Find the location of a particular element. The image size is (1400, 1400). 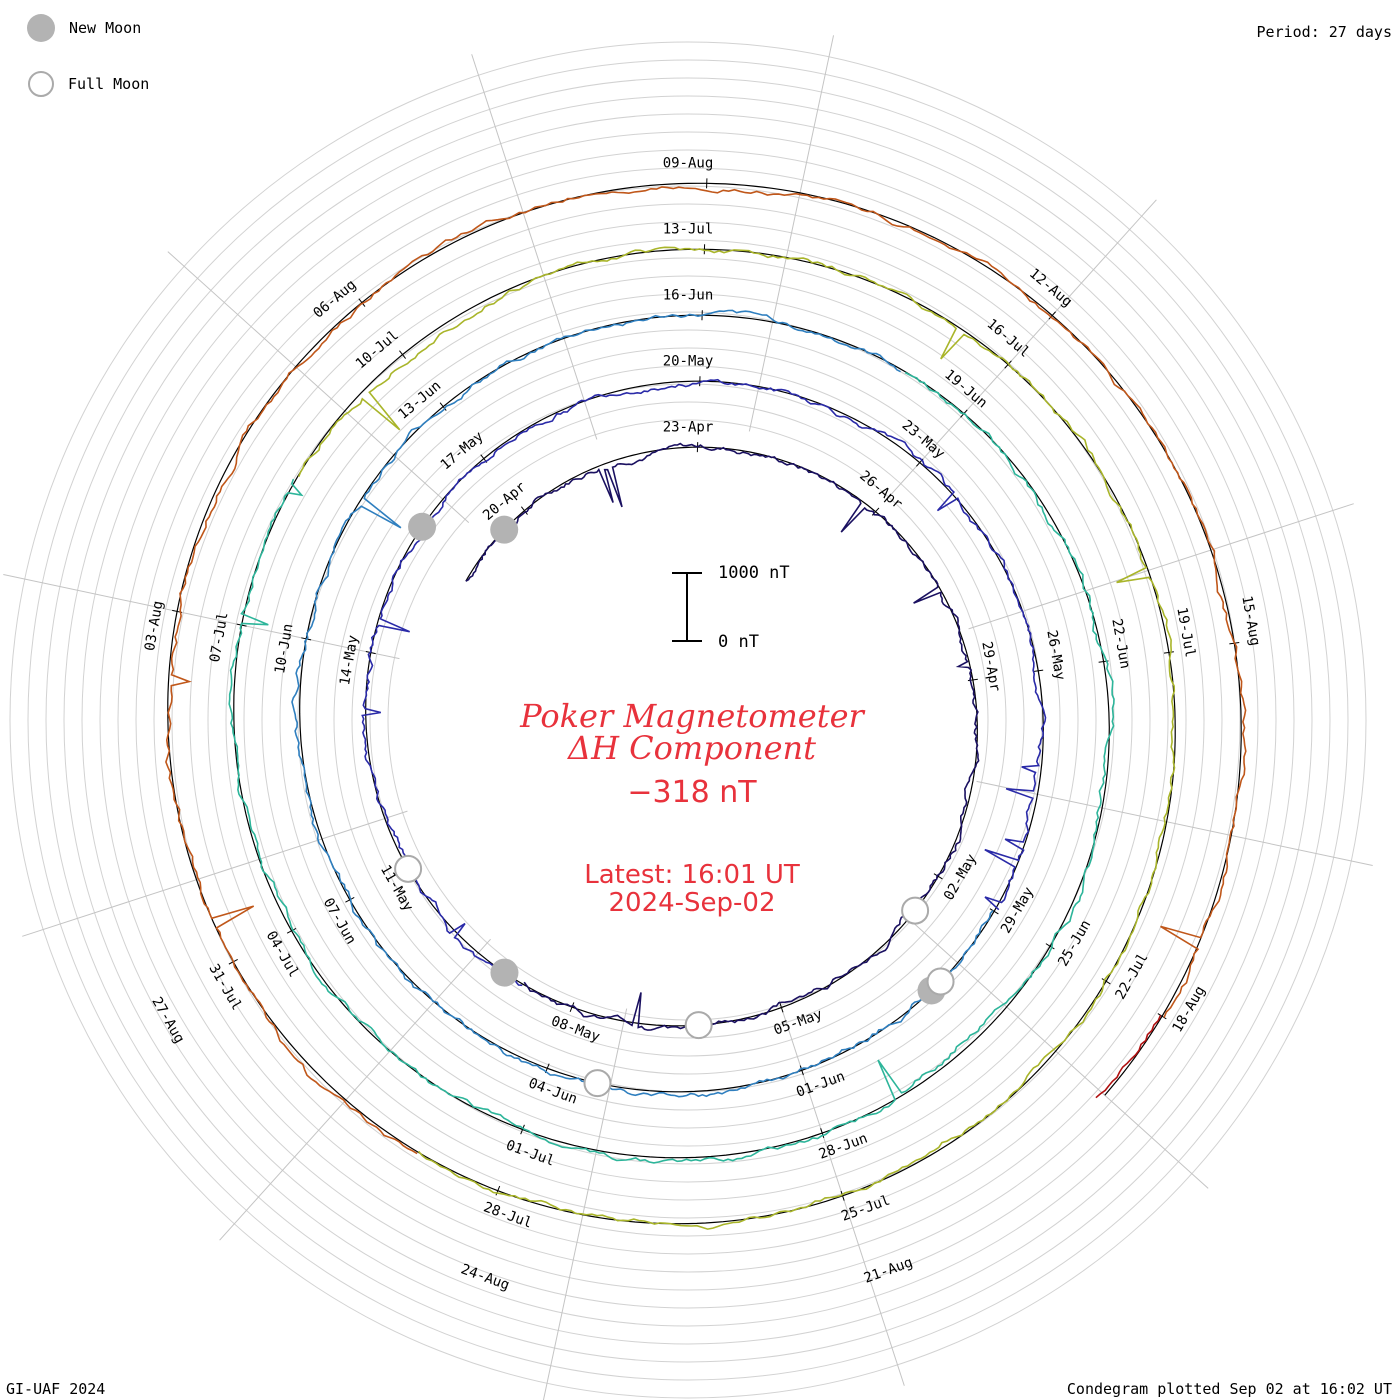

legend-new-moon: New Moon is located at coordinates (84, 28).